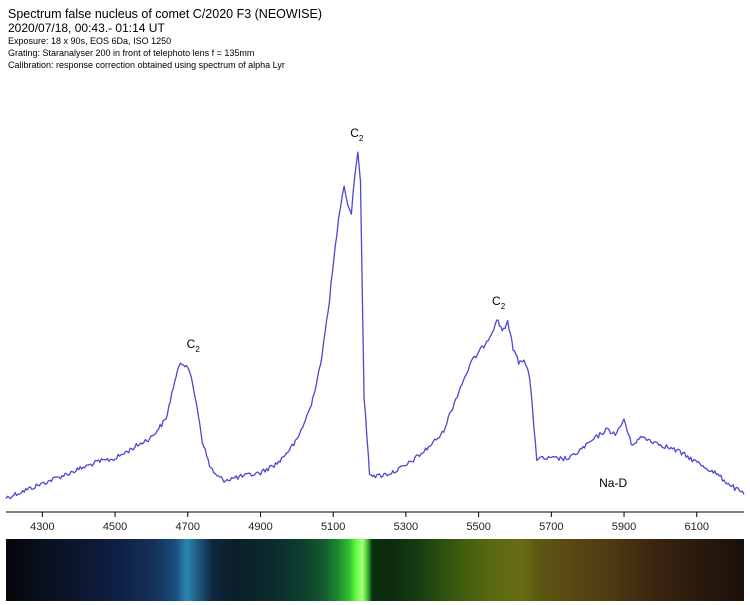 This screenshot has height=605, width=750. What do you see at coordinates (613, 483) in the screenshot?
I see `annotation-3: Na-D` at bounding box center [613, 483].